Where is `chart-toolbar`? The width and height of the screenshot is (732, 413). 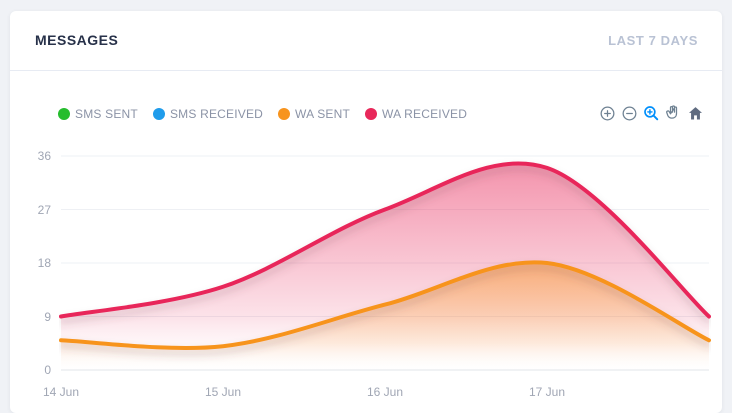
chart-toolbar is located at coordinates (651, 113).